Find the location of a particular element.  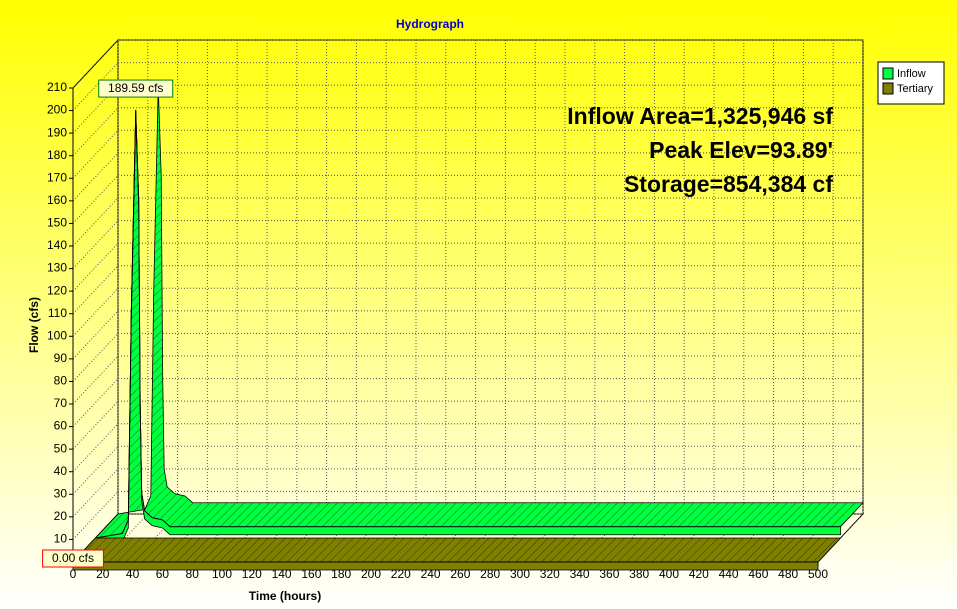

data-label-text: 0.00 cfs is located at coordinates (73, 558).